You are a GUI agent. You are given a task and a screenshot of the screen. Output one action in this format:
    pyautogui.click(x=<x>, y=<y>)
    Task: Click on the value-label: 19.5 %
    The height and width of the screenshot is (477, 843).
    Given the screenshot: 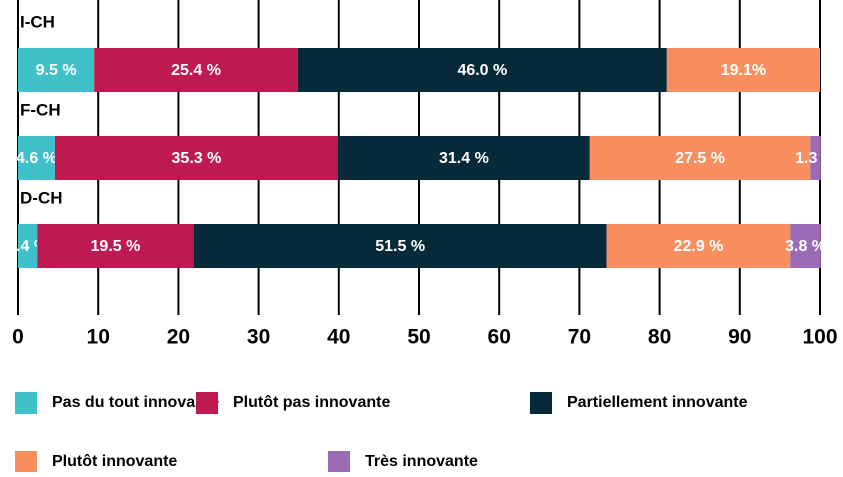 What is the action you would take?
    pyautogui.click(x=116, y=246)
    